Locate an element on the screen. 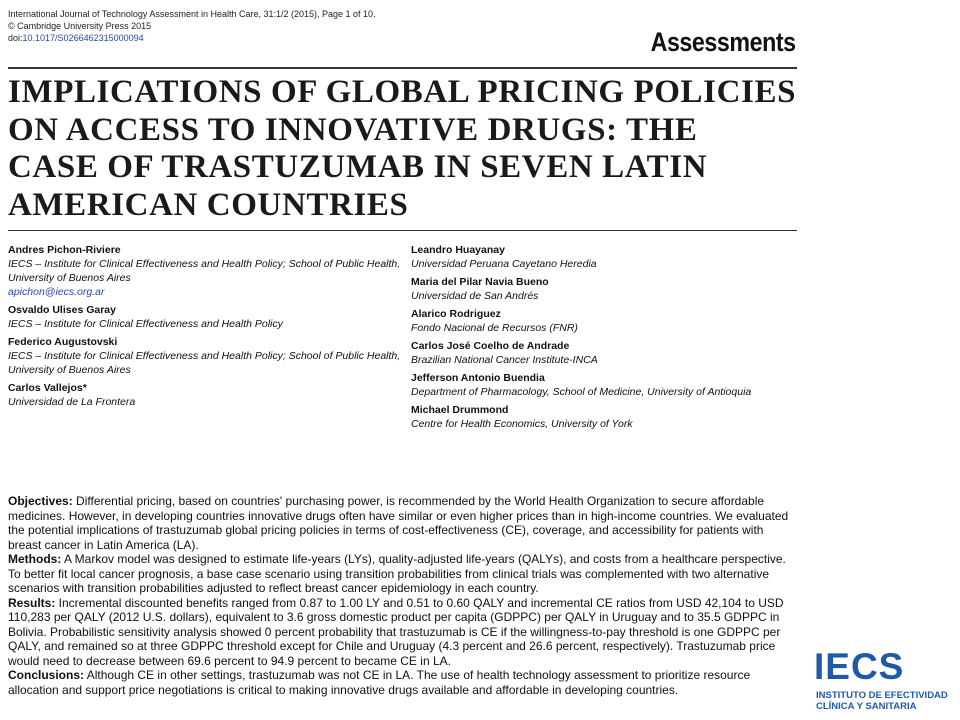 The height and width of the screenshot is (720, 960). author-affiliation: Fondo Nacional de Recursos (FNR) is located at coordinates (494, 328).